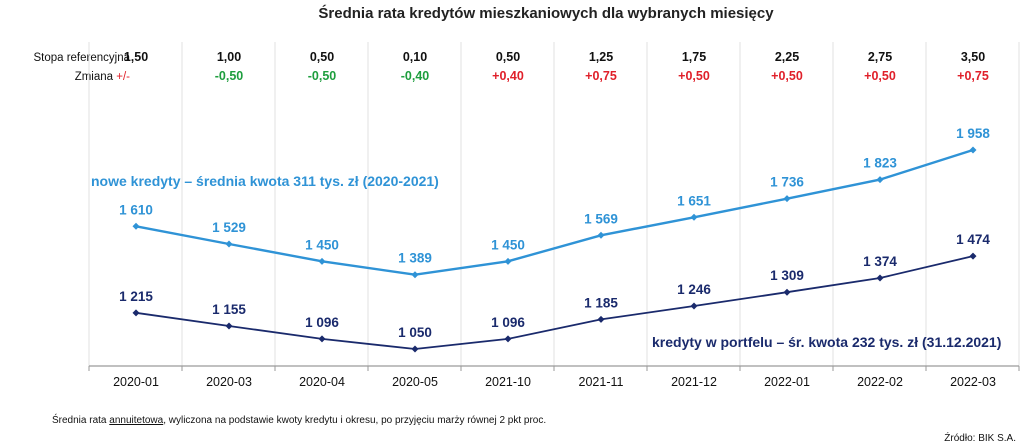 This screenshot has height=447, width=1024. I want to click on rate-value: 2,75, so click(880, 57).